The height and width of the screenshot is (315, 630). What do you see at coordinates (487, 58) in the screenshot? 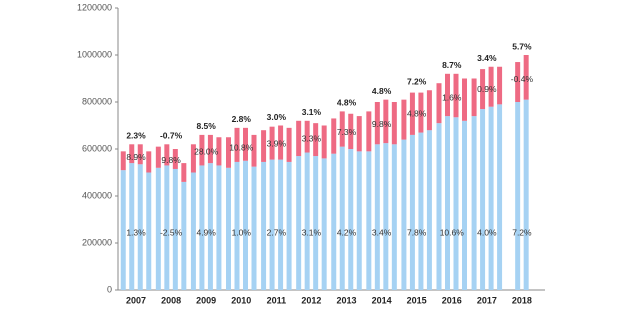
I see `total-growth-label: 3.4%` at bounding box center [487, 58].